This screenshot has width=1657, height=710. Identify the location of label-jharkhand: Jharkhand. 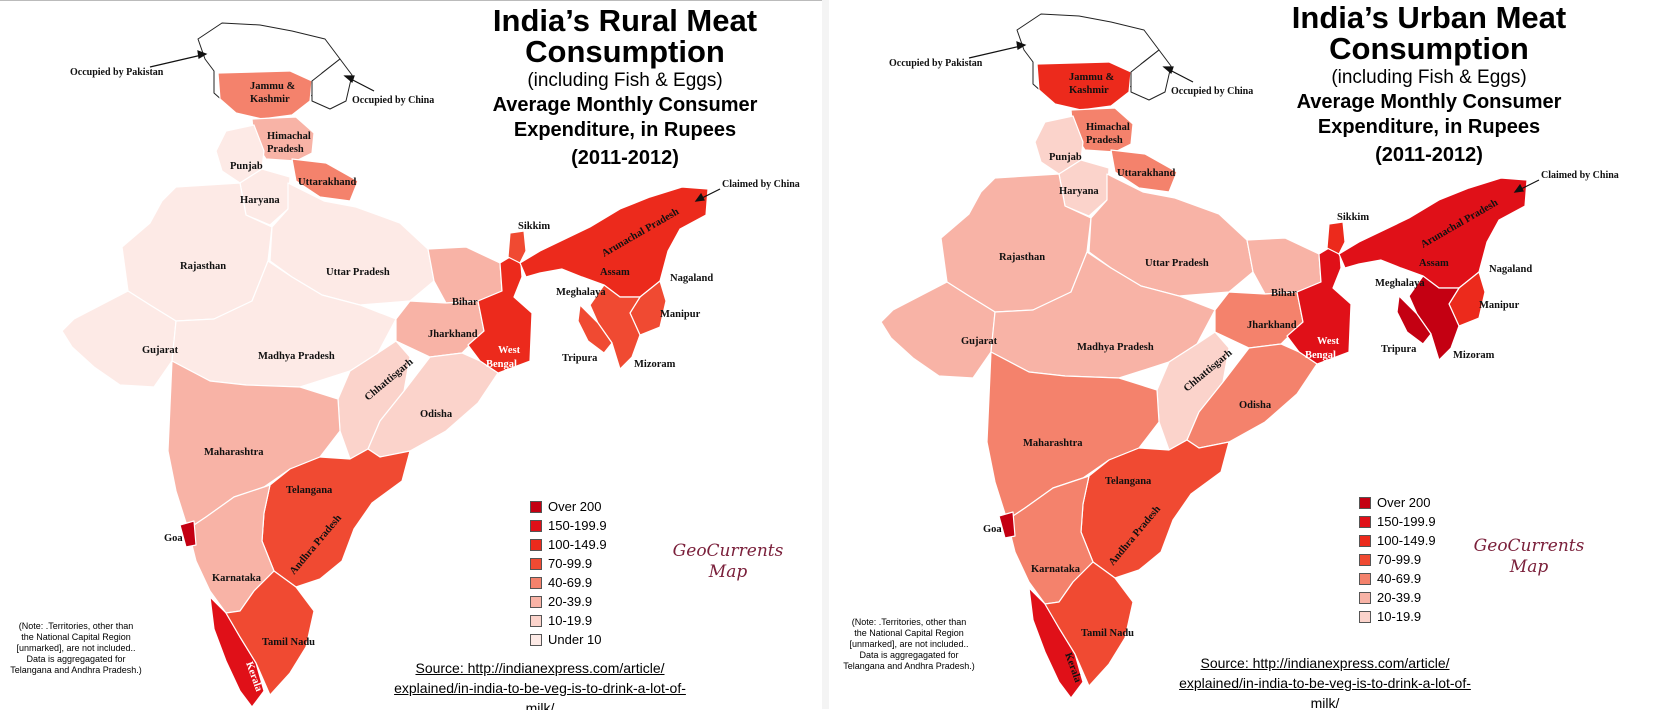
(453, 334).